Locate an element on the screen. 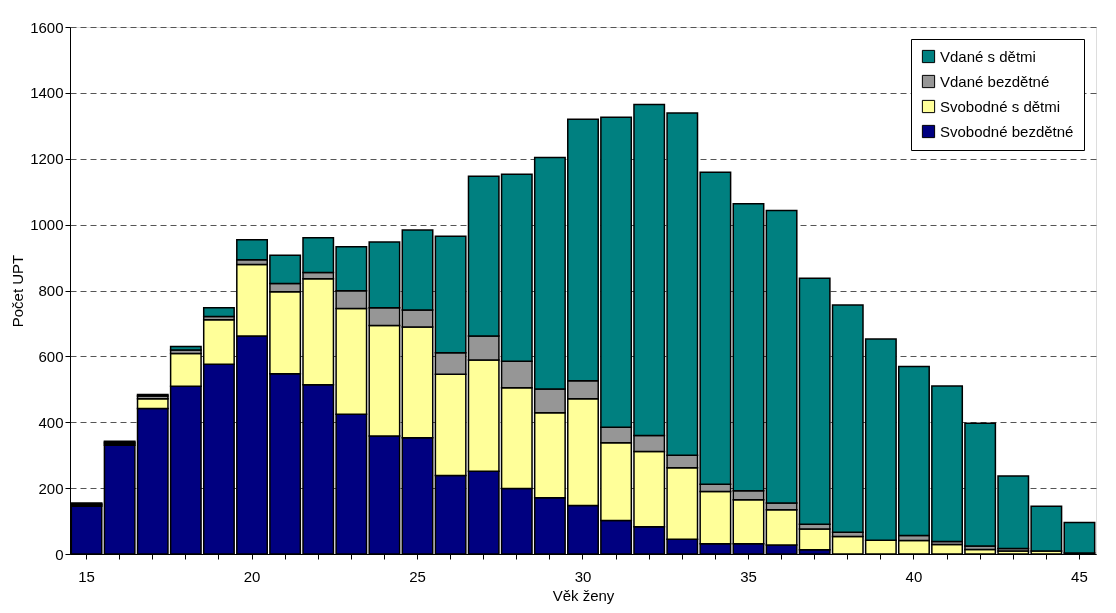 The width and height of the screenshot is (1116, 613). y-tick-label: 800 is located at coordinates (51, 290).